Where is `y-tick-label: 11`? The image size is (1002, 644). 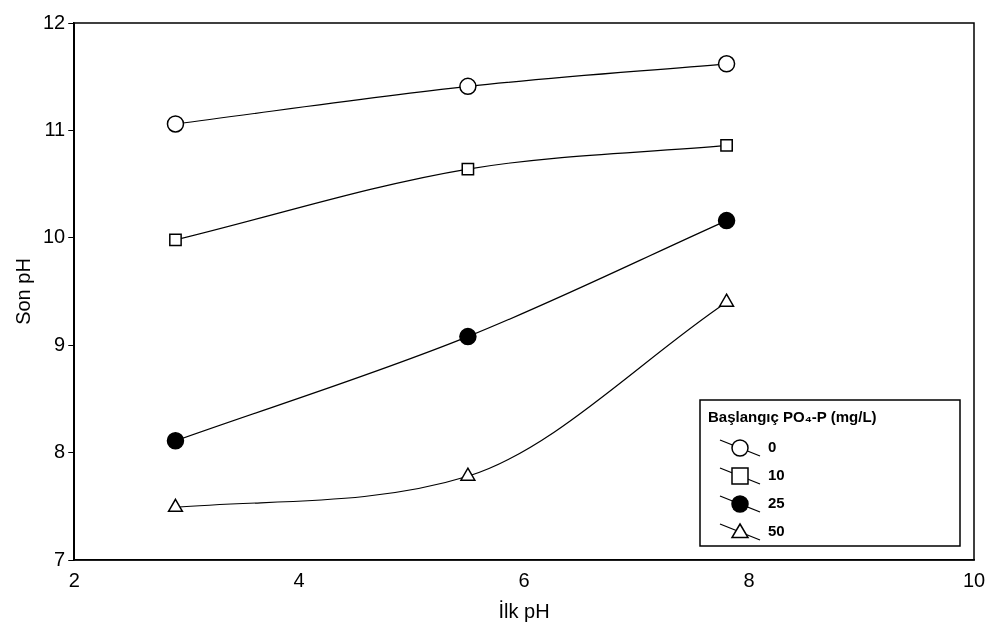 y-tick-label: 11 is located at coordinates (55, 128).